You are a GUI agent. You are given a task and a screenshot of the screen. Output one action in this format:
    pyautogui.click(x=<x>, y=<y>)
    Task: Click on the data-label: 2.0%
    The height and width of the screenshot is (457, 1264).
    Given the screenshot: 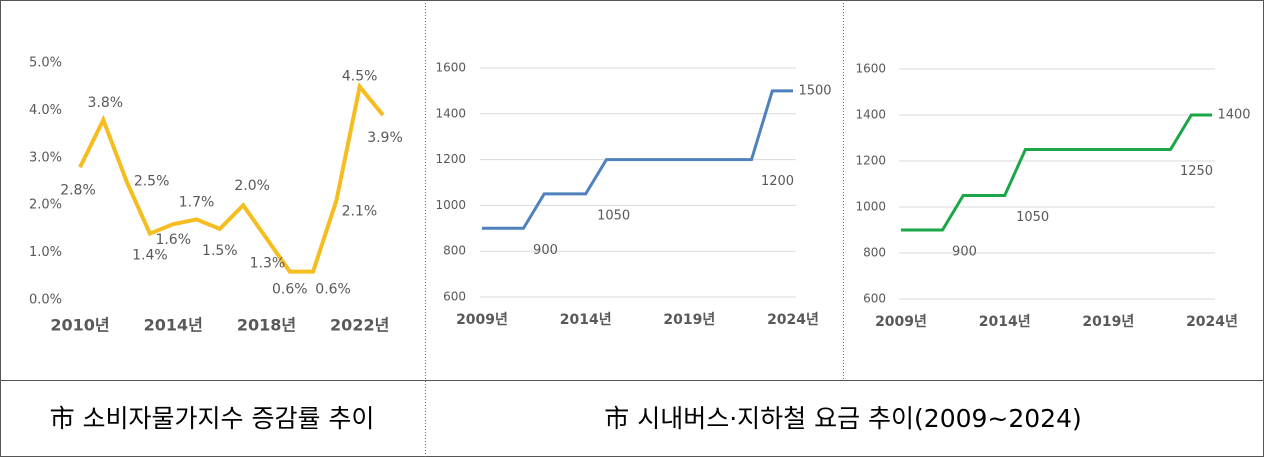 What is the action you would take?
    pyautogui.click(x=252, y=186)
    